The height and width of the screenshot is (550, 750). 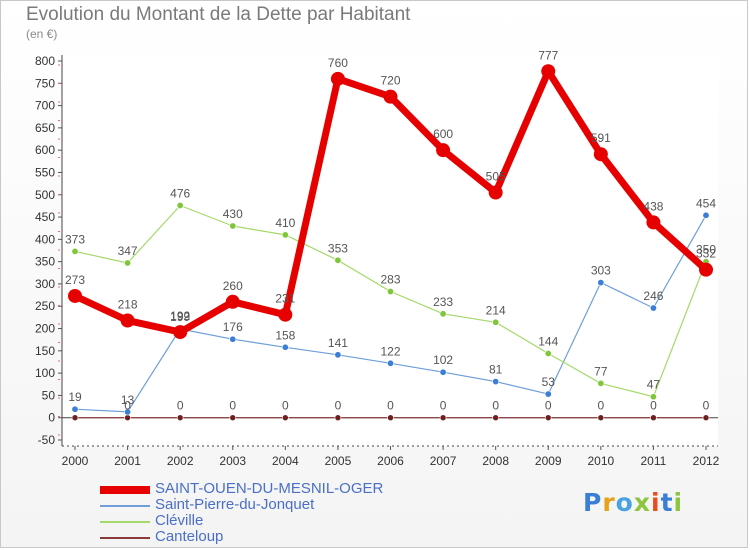 What do you see at coordinates (45, 128) in the screenshot?
I see `y-tick-label: 650` at bounding box center [45, 128].